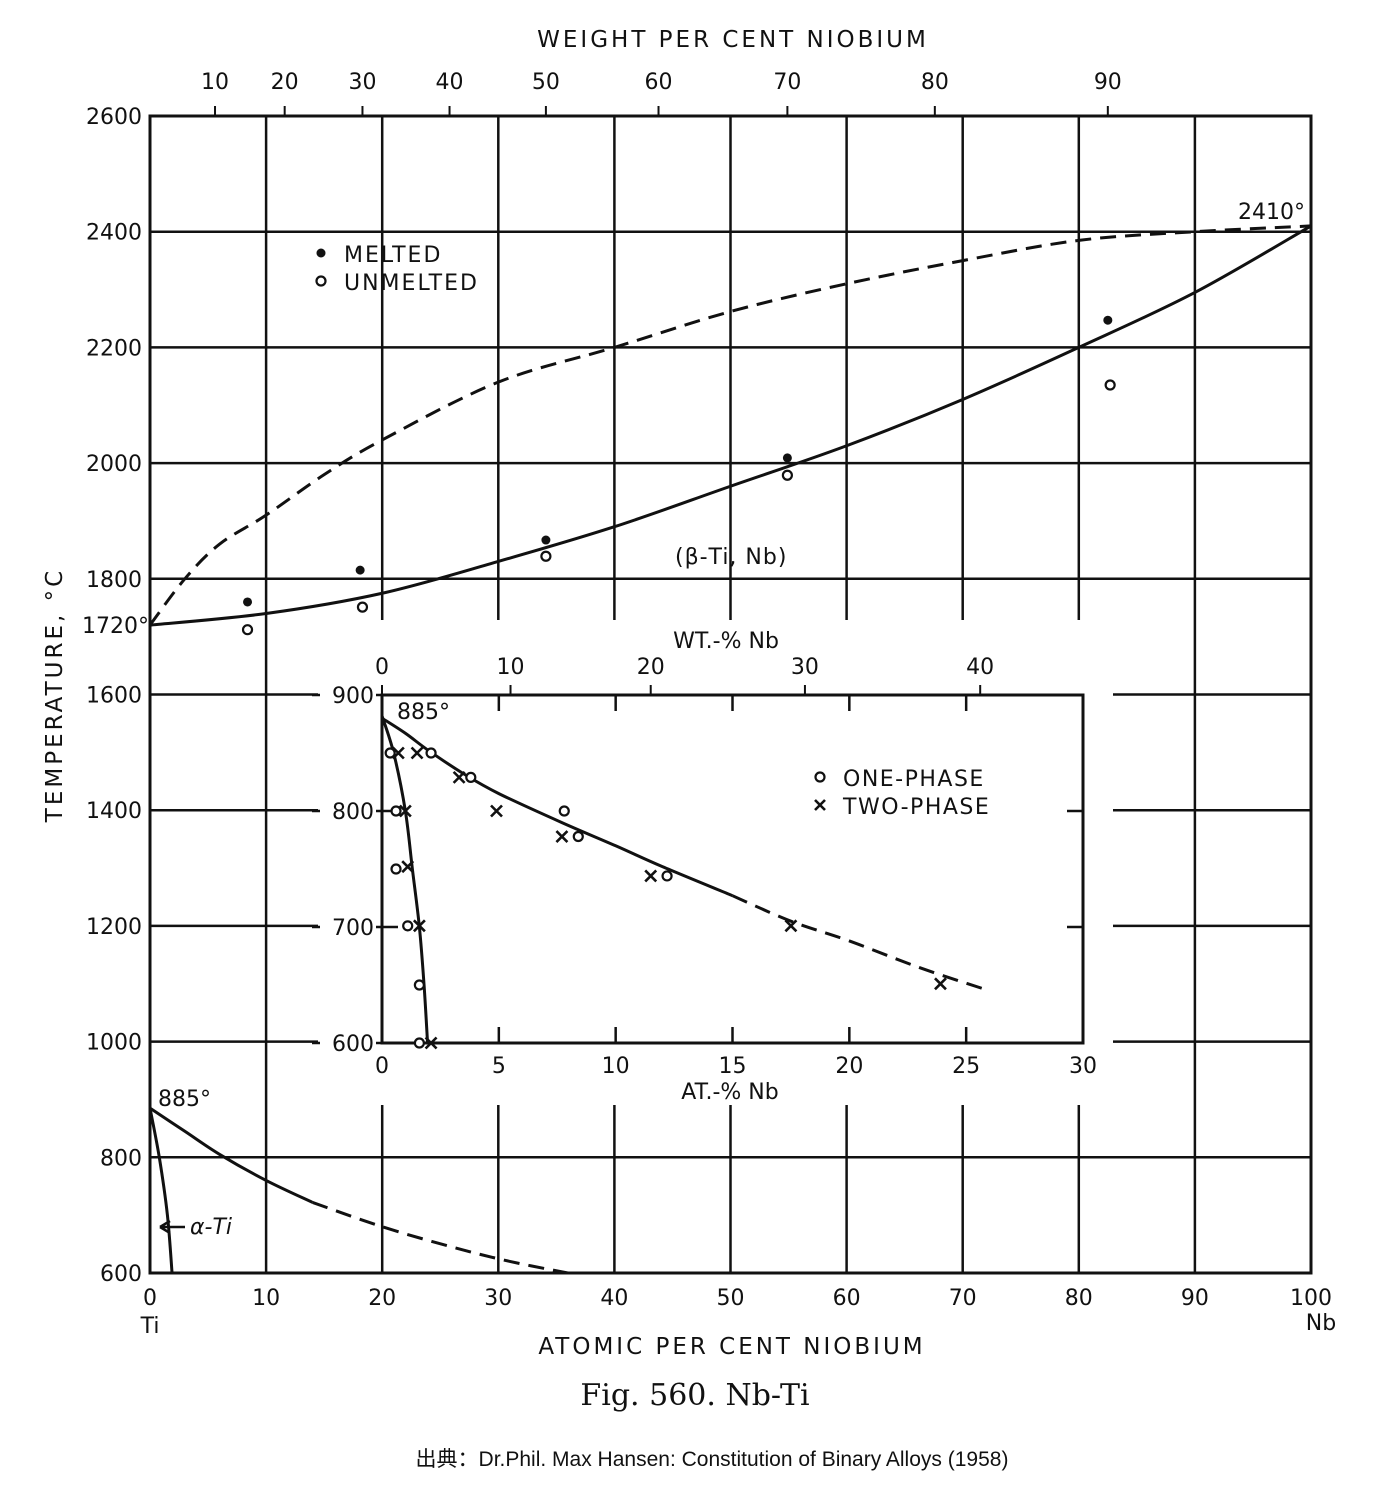 Image resolution: width=1398 pixels, height=1510 pixels. I want to click on x-tick-label: 80, so click(1079, 1298).